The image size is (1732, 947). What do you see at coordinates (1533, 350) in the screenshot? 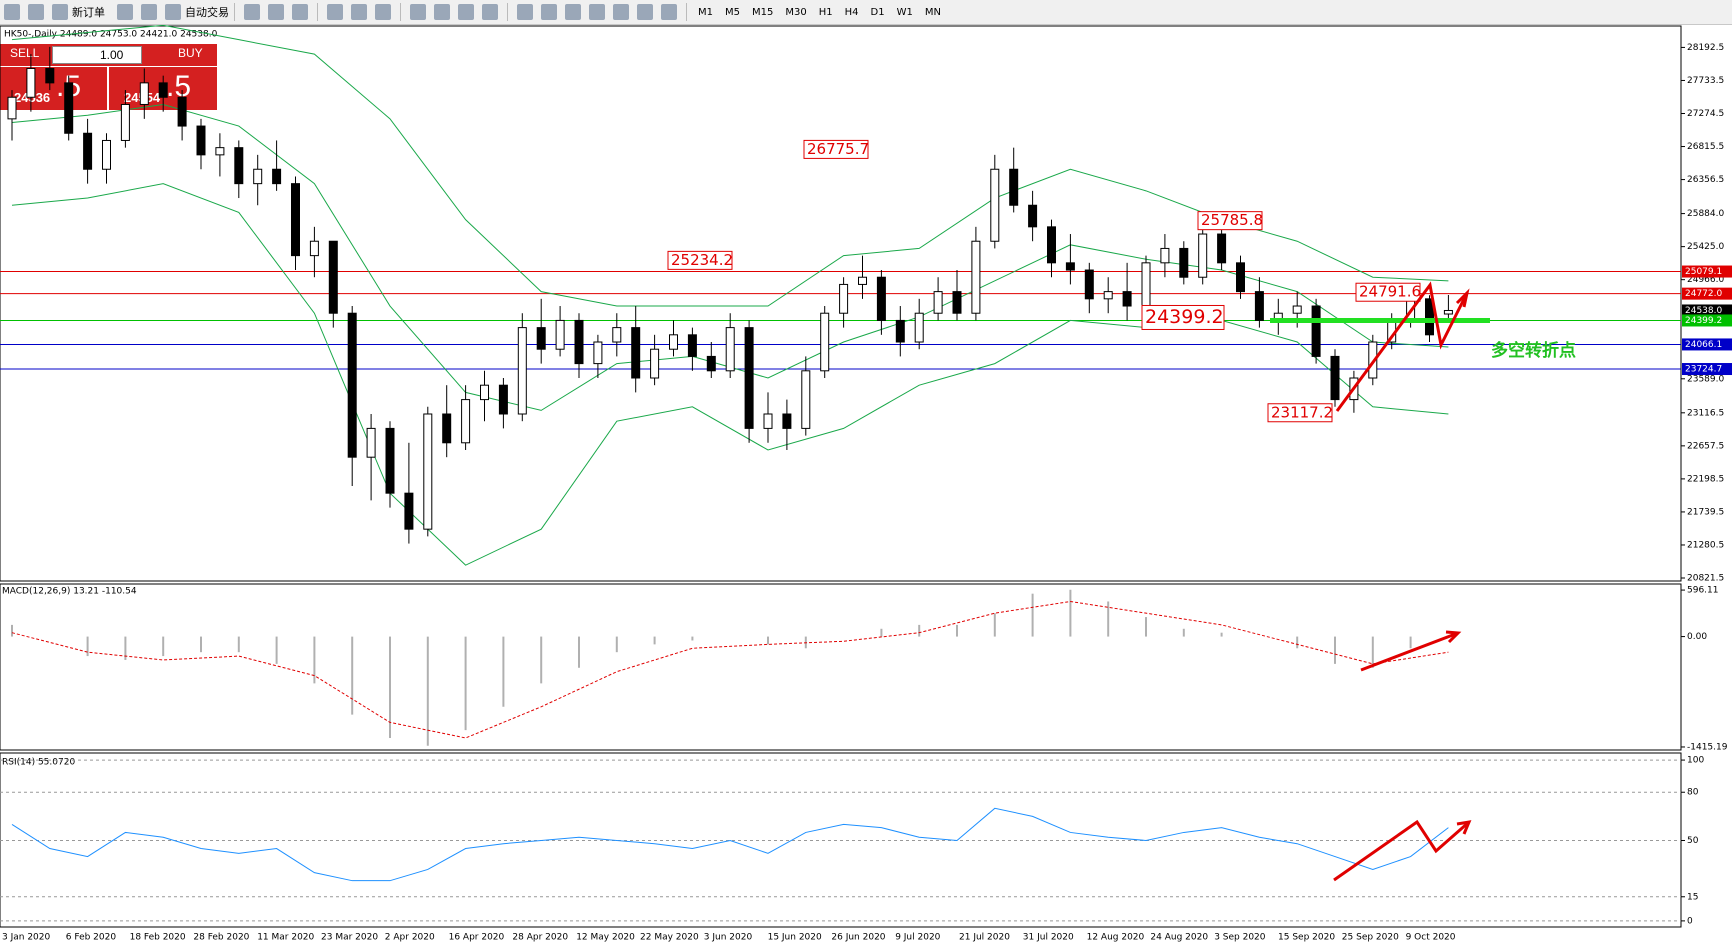
I see `note: 多空转折点` at bounding box center [1533, 350].